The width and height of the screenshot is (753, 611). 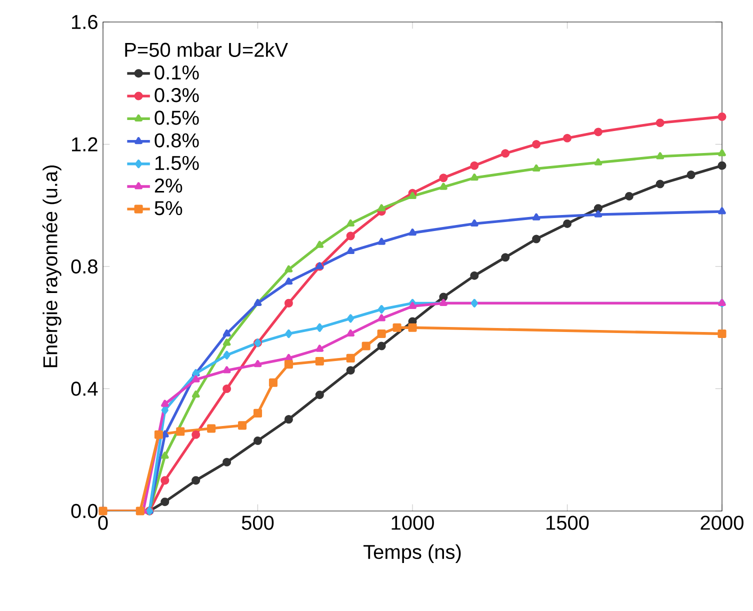 I want to click on legend-label: 5%, so click(x=168, y=208).